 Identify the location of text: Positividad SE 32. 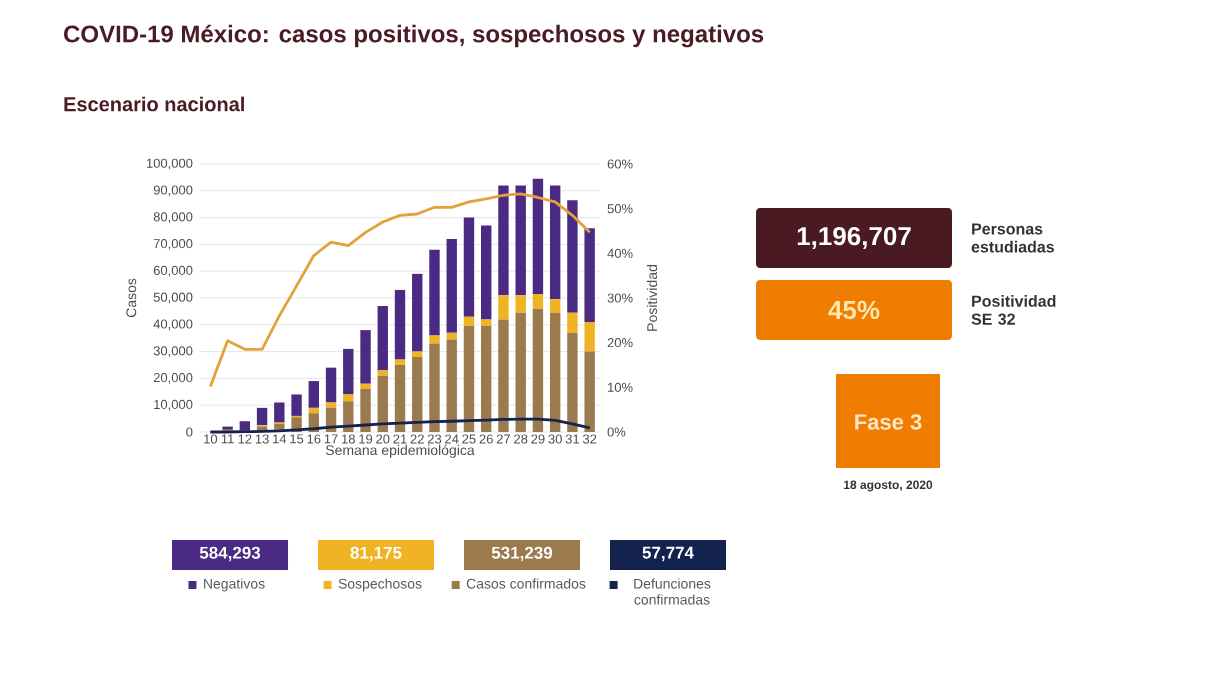
(1013, 310).